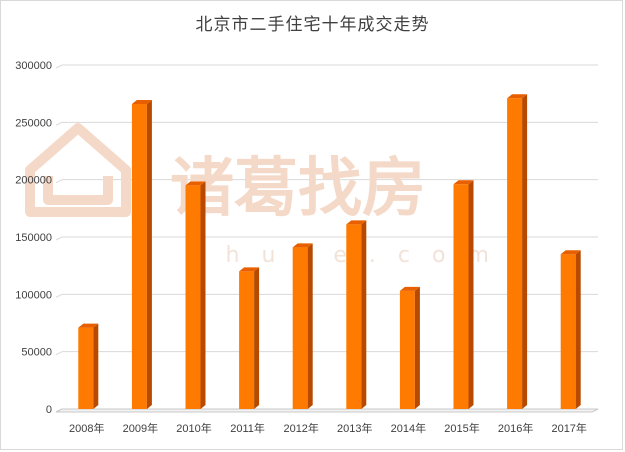  Describe the element at coordinates (300, 428) in the screenshot. I see `x-tick-label: 2012年` at that location.